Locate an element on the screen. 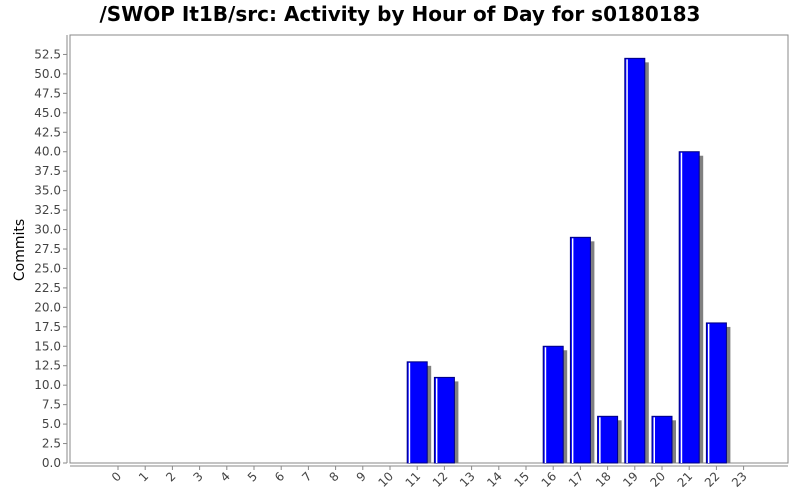 The image size is (800, 500). x-tick-label: 8 is located at coordinates (333, 476).